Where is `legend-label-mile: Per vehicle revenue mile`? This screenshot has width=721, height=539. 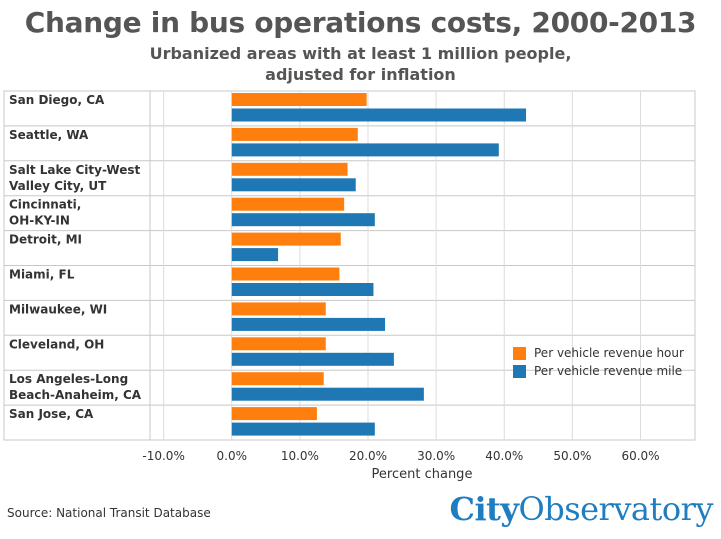
legend-label-mile: Per vehicle revenue mile is located at coordinates (608, 371).